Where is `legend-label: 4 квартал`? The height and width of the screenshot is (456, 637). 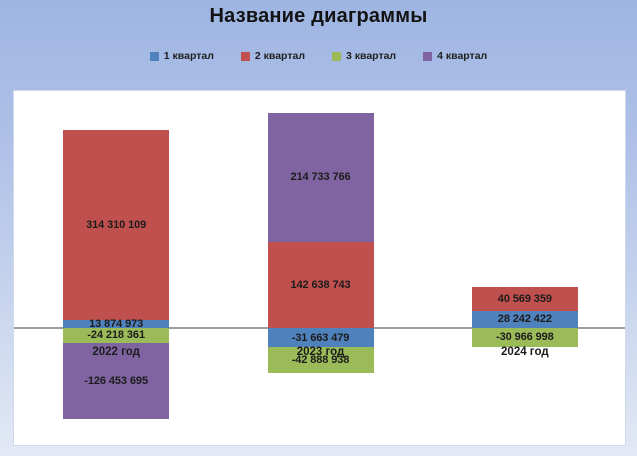
legend-label: 4 квартал is located at coordinates (462, 56).